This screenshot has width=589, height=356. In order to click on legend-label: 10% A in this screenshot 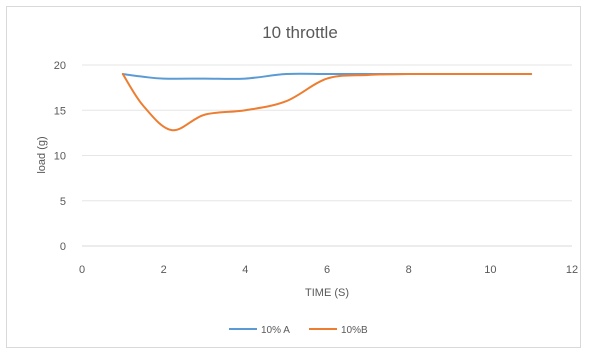, I will do `click(275, 330)`.